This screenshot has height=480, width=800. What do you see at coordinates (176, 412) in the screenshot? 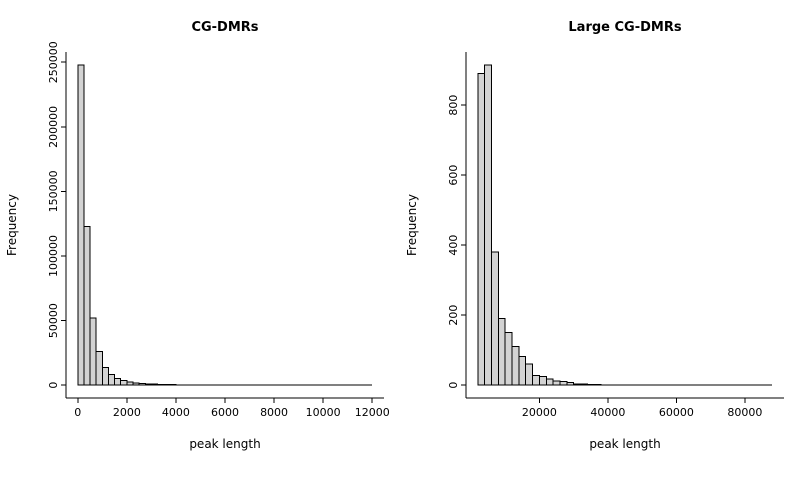
I see `x-tick-label: 4000` at bounding box center [176, 412].